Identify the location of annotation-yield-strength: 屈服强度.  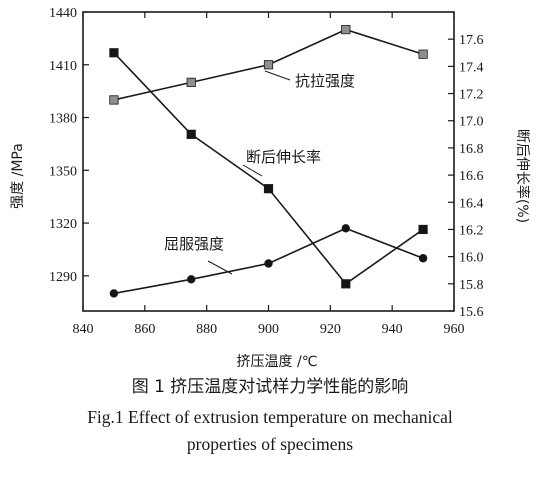
(194, 244).